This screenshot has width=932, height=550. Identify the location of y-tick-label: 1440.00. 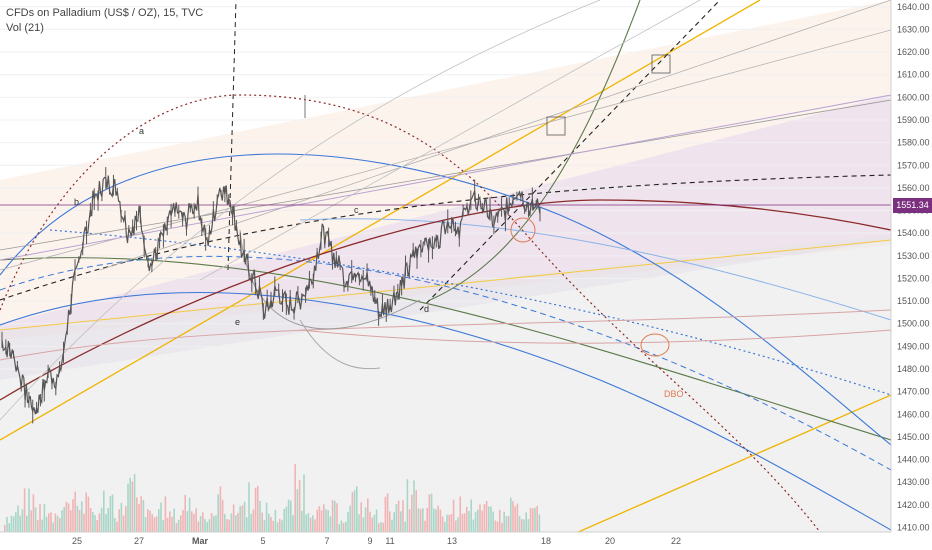
(913, 460).